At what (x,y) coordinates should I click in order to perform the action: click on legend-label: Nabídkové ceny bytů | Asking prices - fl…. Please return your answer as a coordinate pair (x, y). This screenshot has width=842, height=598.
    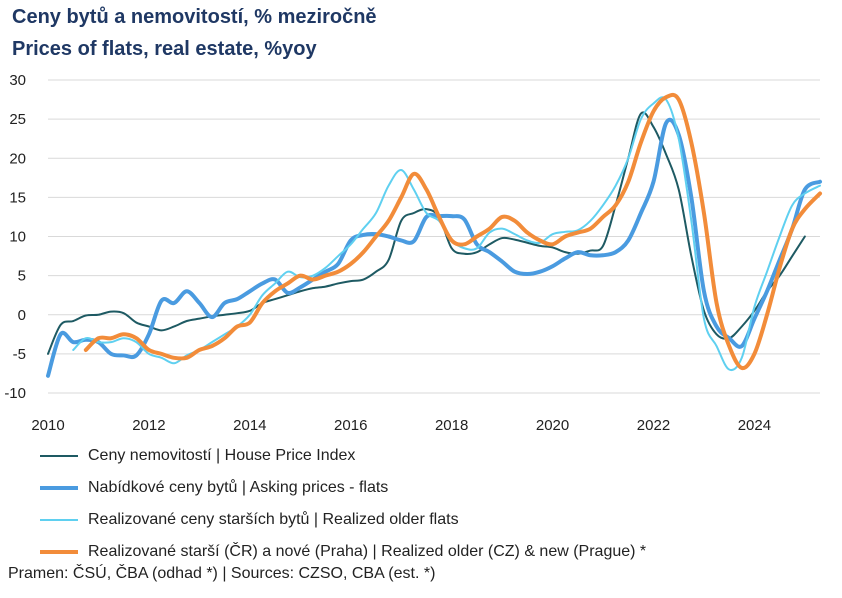
    Looking at the image, I should click on (238, 487).